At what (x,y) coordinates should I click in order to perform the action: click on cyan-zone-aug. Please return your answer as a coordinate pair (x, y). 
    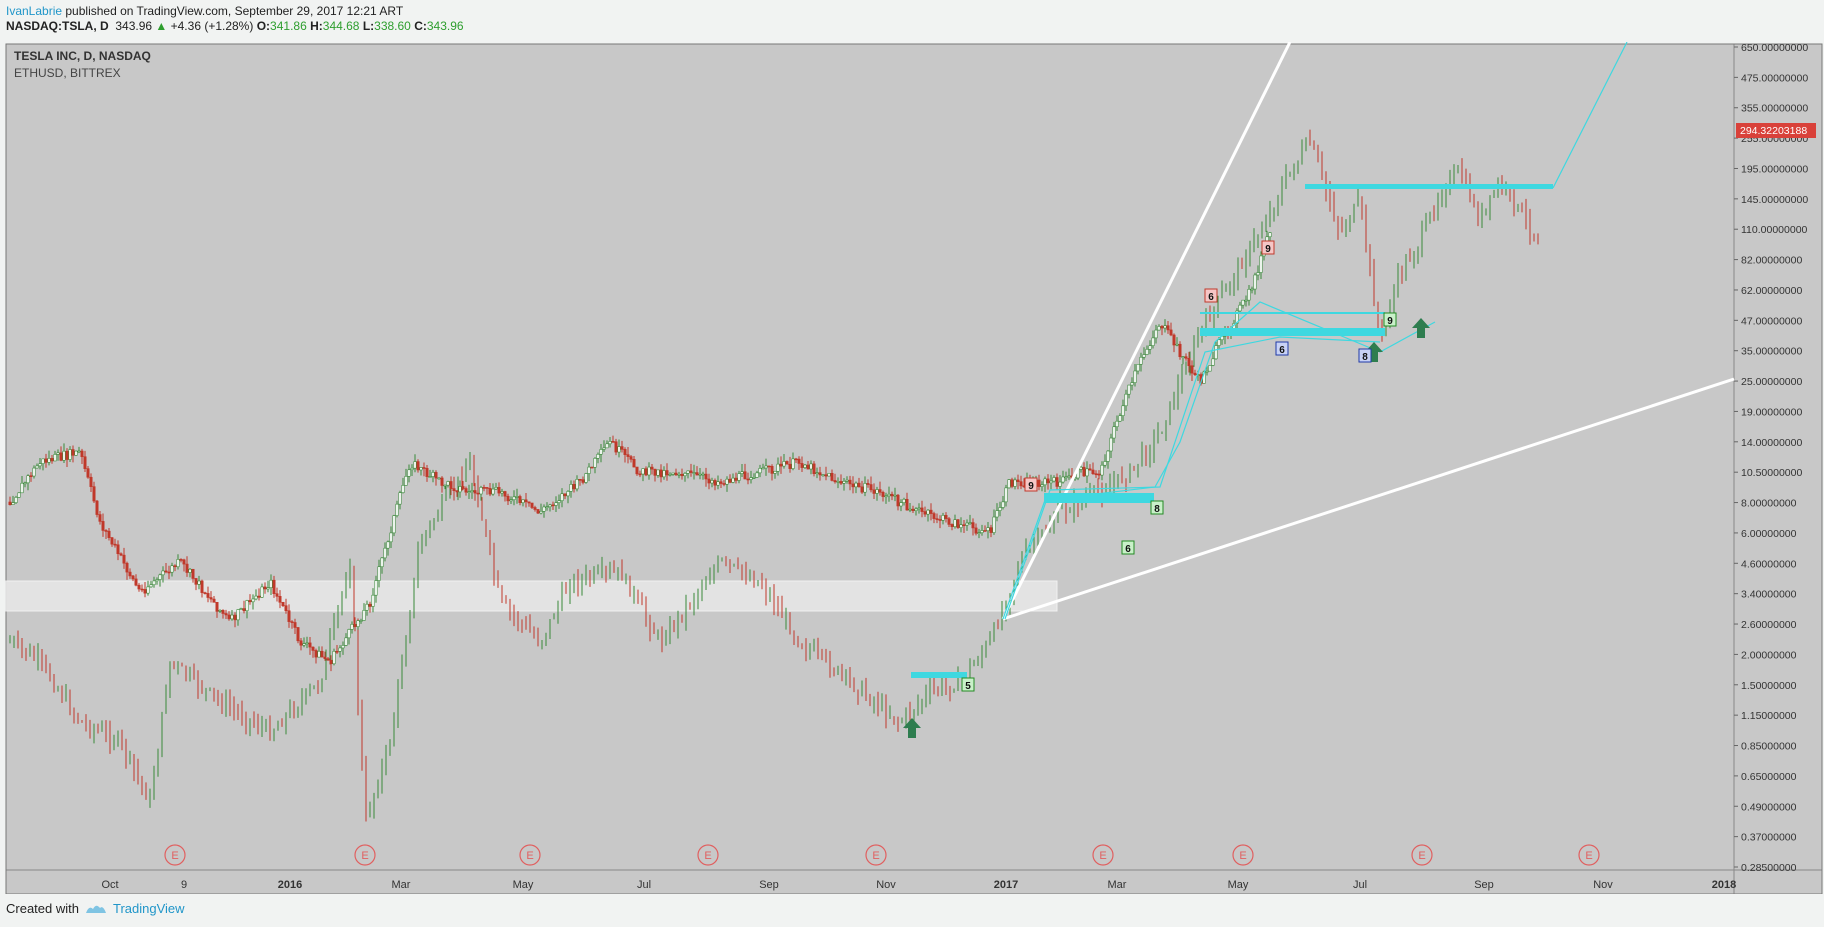
    Looking at the image, I should click on (1429, 186).